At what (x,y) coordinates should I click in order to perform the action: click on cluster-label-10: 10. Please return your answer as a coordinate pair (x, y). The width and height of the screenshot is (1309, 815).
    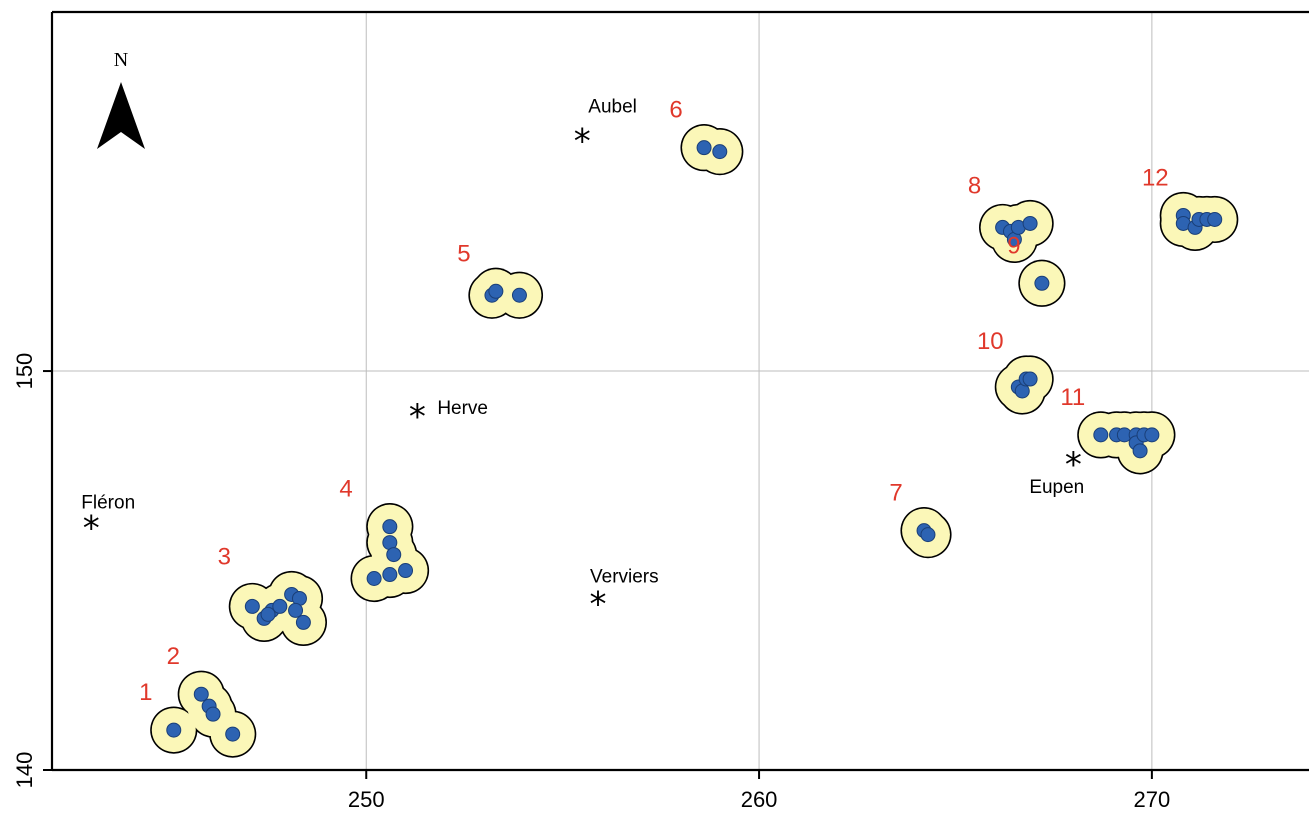
    Looking at the image, I should click on (990, 341).